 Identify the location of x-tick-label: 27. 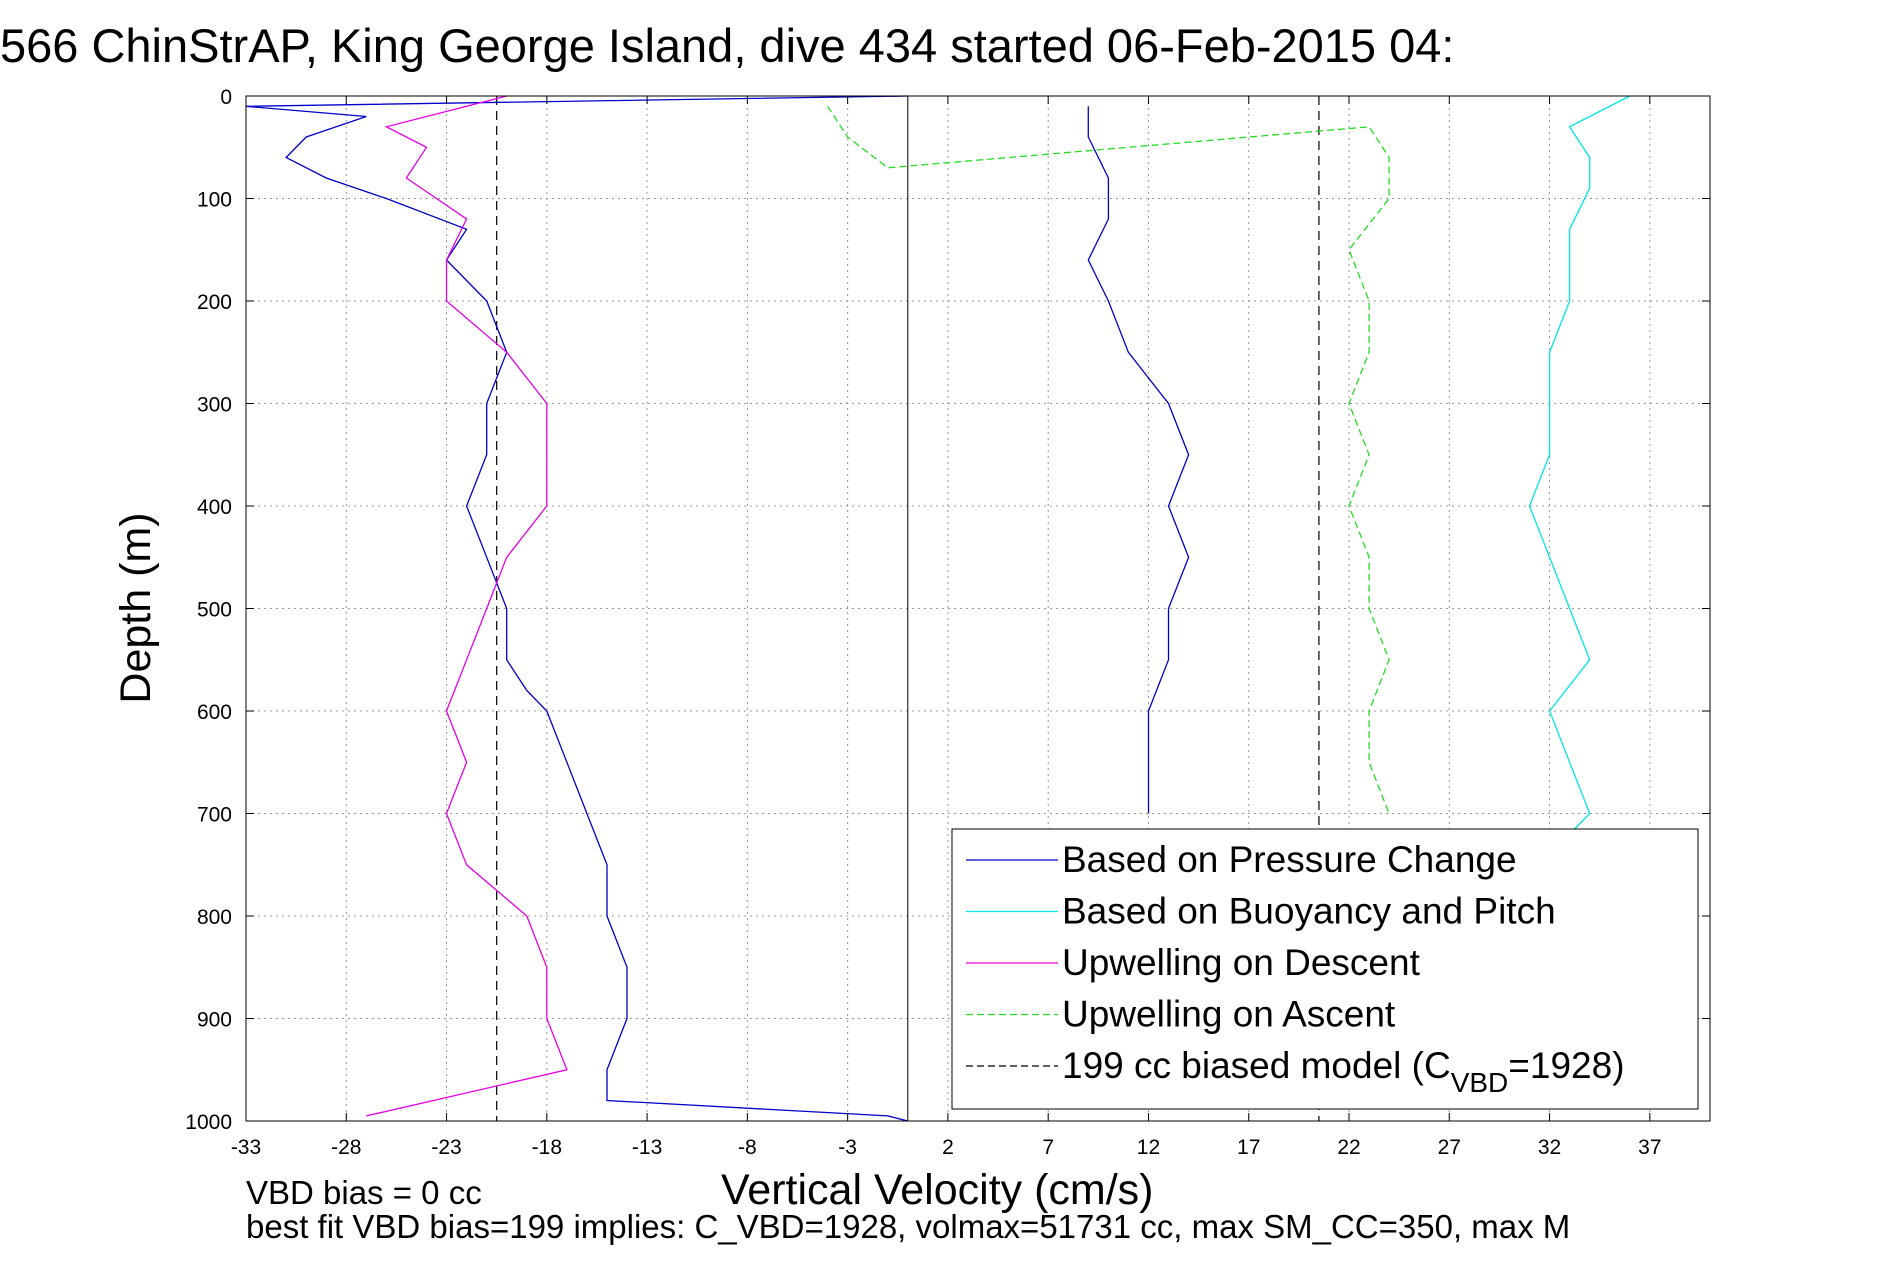
(1449, 1147).